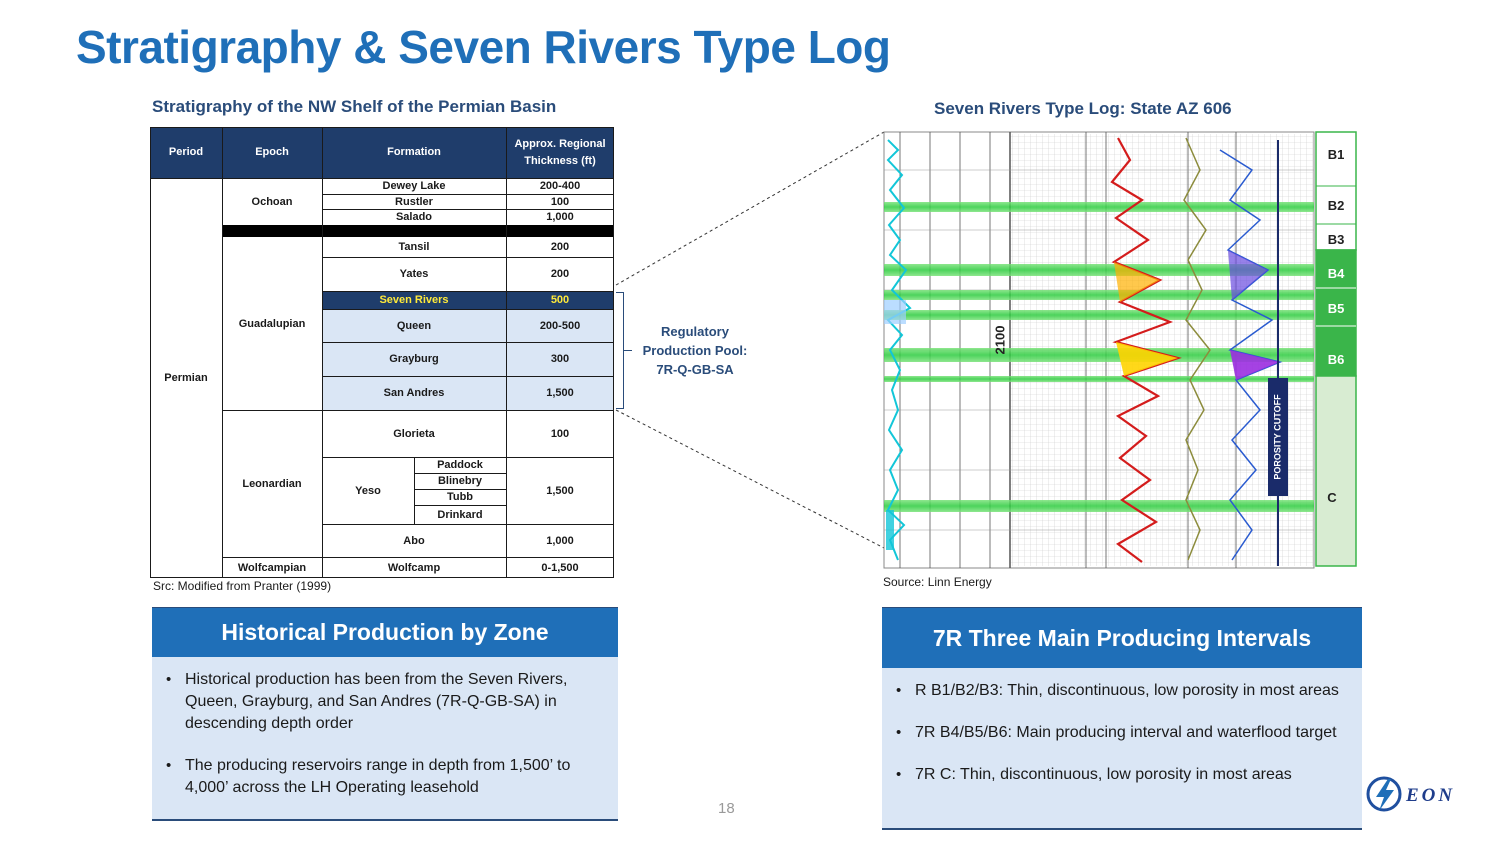 The width and height of the screenshot is (1500, 842). What do you see at coordinates (414, 186) in the screenshot?
I see `formation-dewey-lake: Dewey Lake` at bounding box center [414, 186].